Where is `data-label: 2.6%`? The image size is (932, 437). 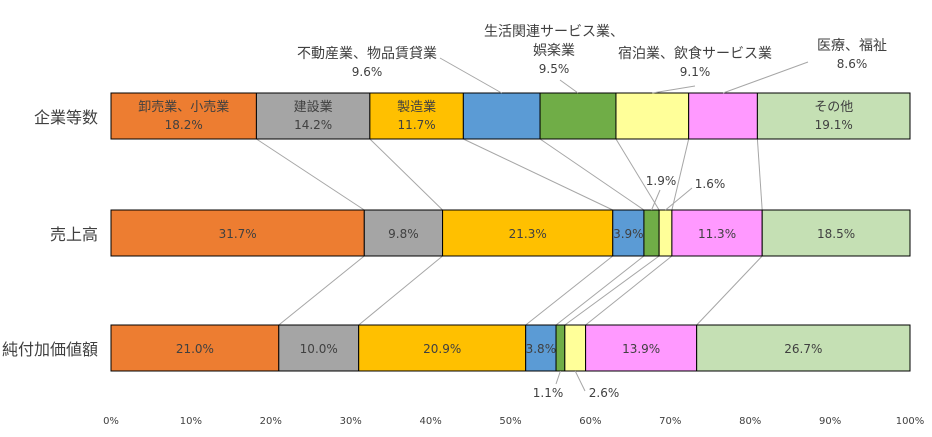 data-label: 2.6% is located at coordinates (604, 393).